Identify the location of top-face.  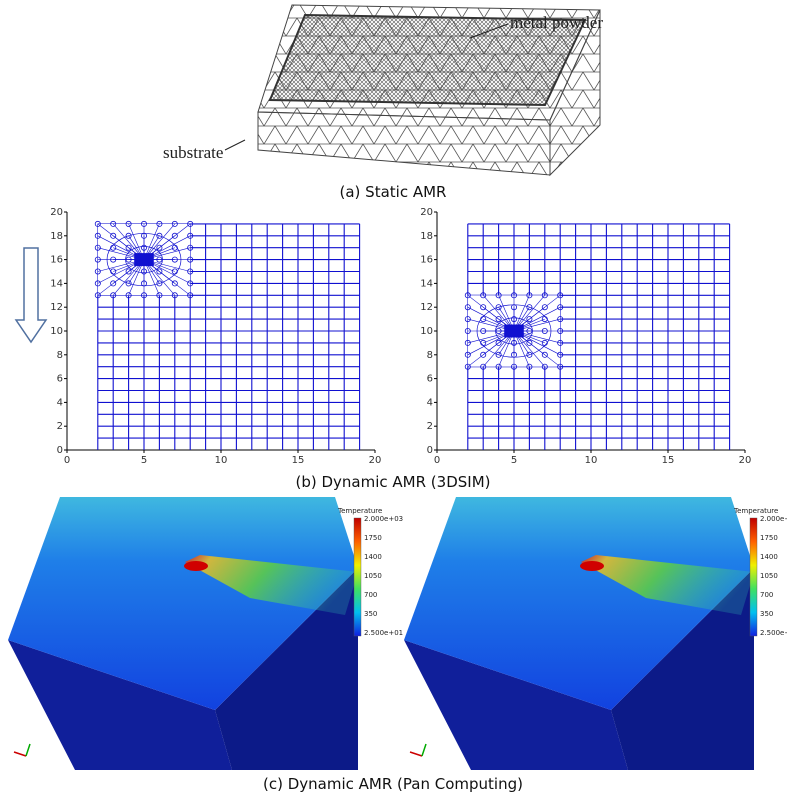
(183, 603).